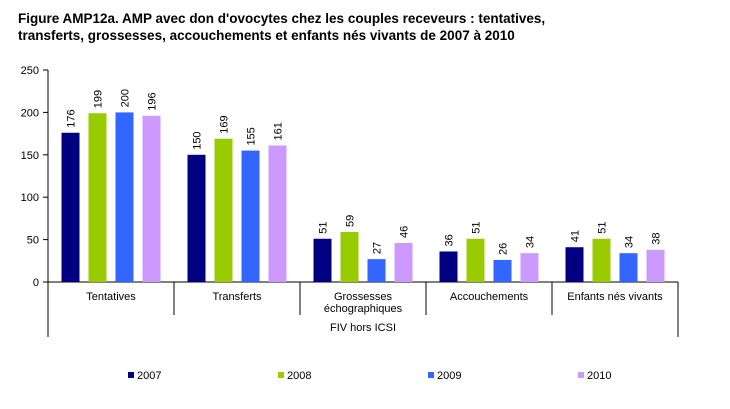 The width and height of the screenshot is (730, 409). I want to click on y-tick-label: 150, so click(30, 156).